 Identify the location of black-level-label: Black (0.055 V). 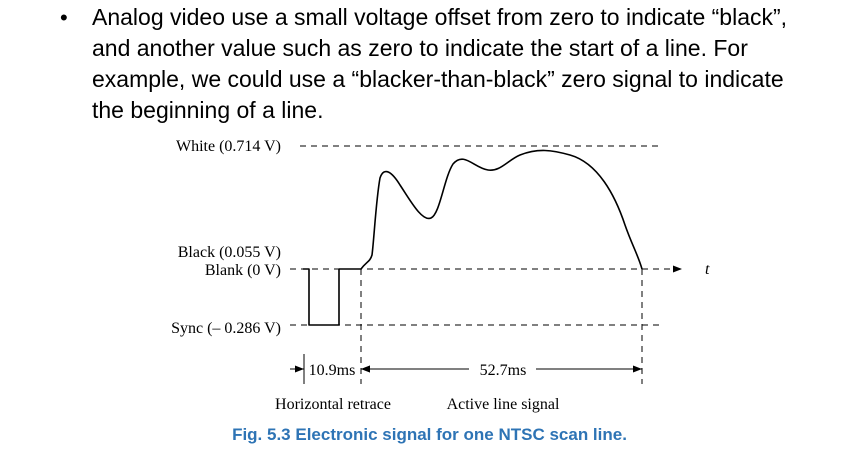
(229, 252).